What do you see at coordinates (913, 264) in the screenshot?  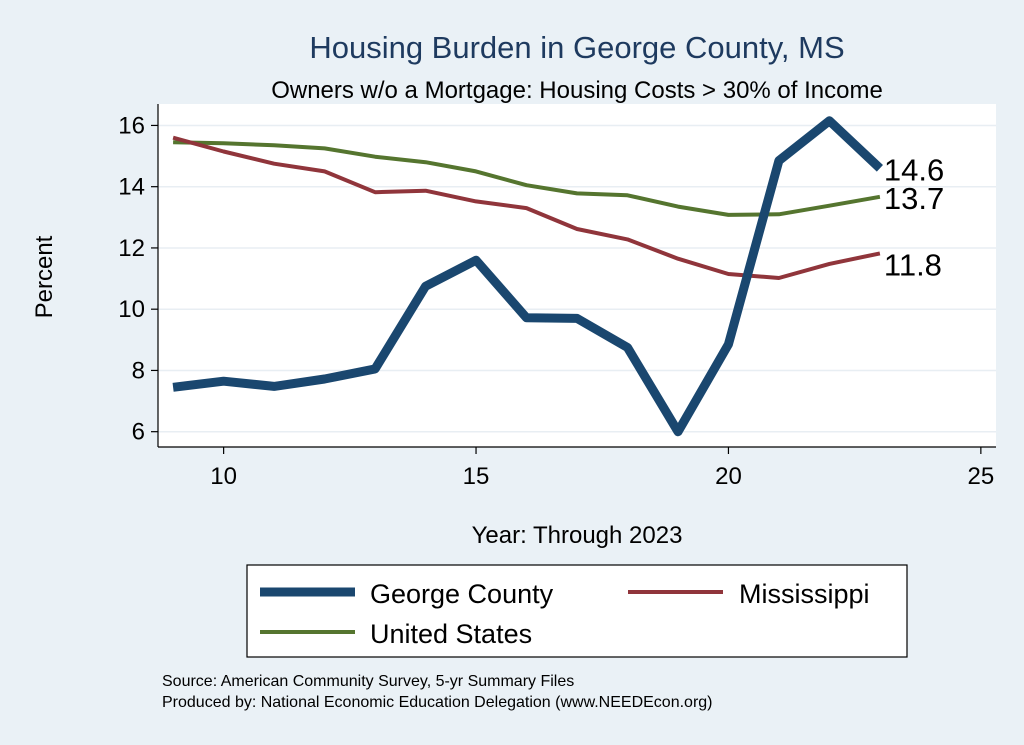 I see `end-label-mississippi: 11.8` at bounding box center [913, 264].